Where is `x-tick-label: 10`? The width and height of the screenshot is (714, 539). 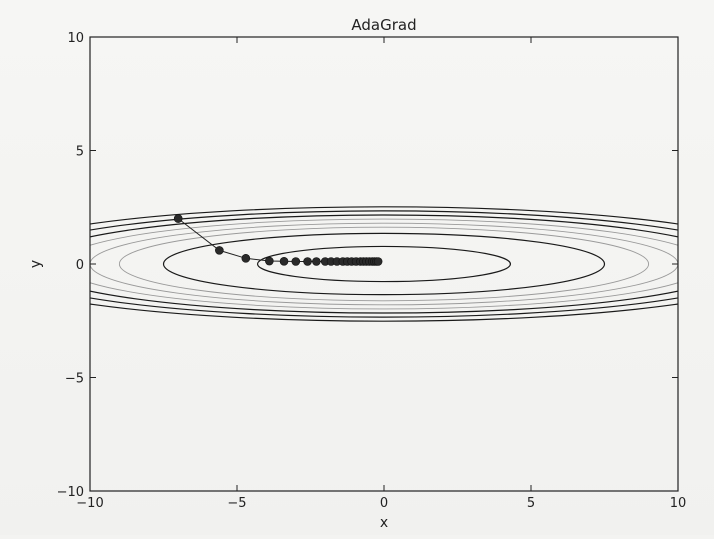
x-tick-label: 10 is located at coordinates (678, 503).